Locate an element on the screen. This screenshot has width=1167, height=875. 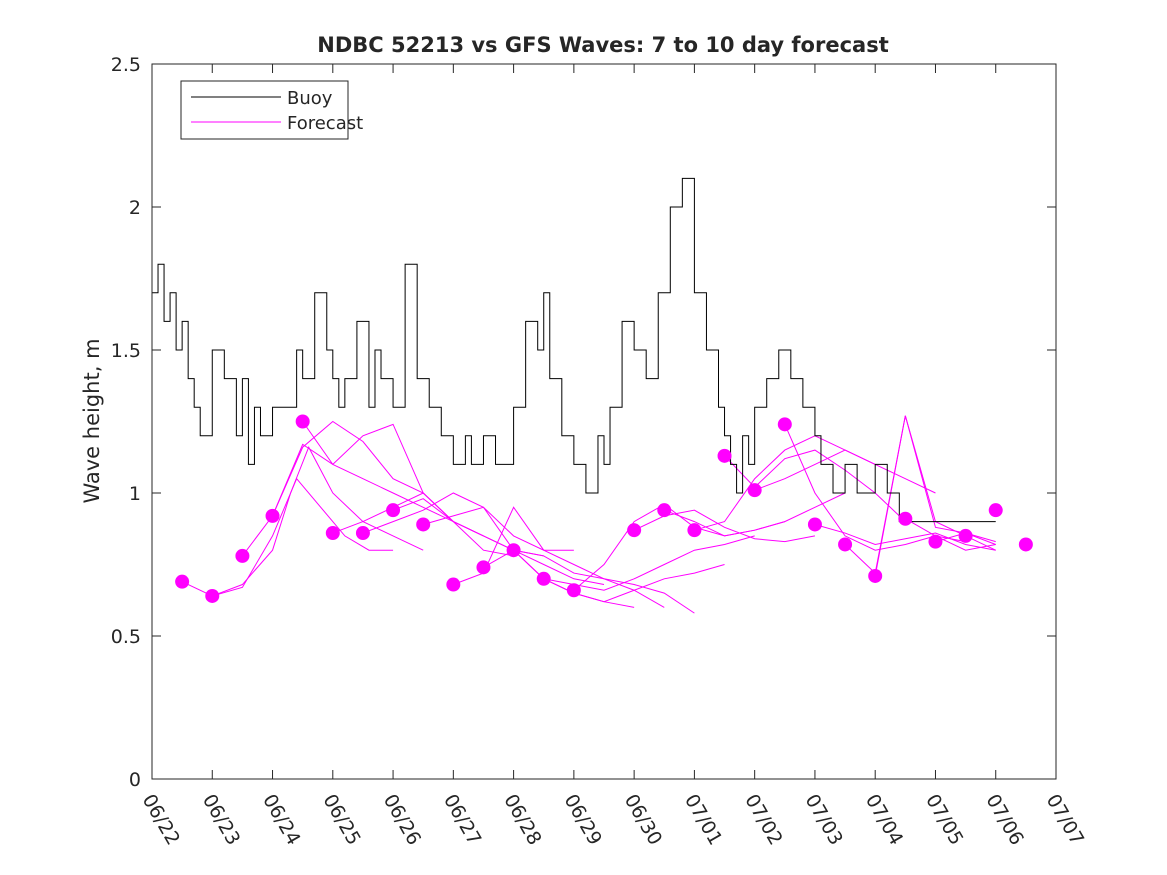
y-tick-label: 1.5 is located at coordinates (126, 351).